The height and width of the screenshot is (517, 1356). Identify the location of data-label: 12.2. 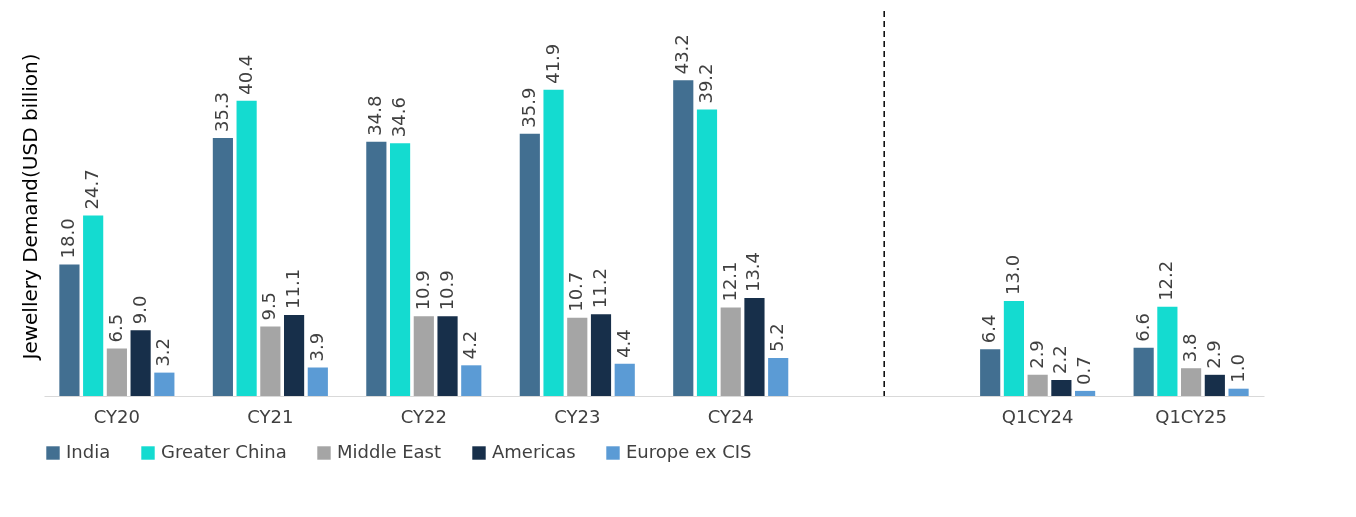
(1166, 280).